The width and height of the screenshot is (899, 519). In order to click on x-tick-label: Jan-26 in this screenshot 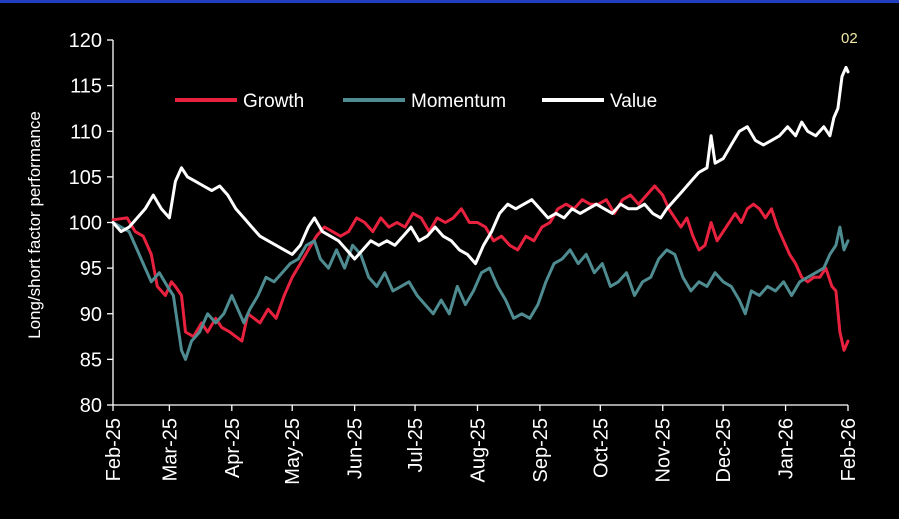, I will do `click(787, 448)`.